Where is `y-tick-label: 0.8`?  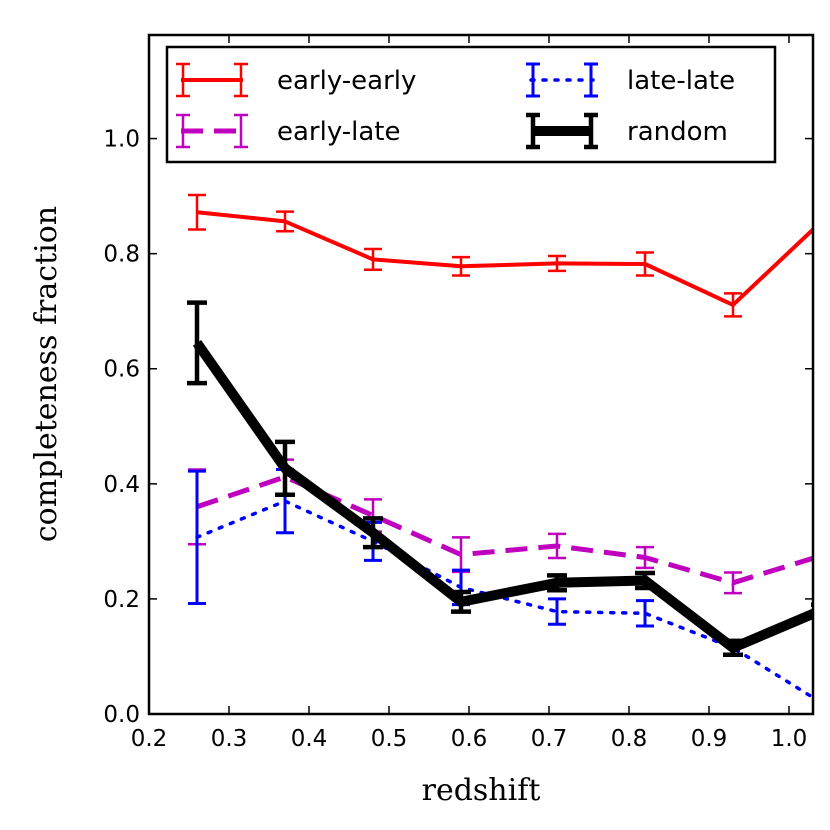 y-tick-label: 0.8 is located at coordinates (121, 255).